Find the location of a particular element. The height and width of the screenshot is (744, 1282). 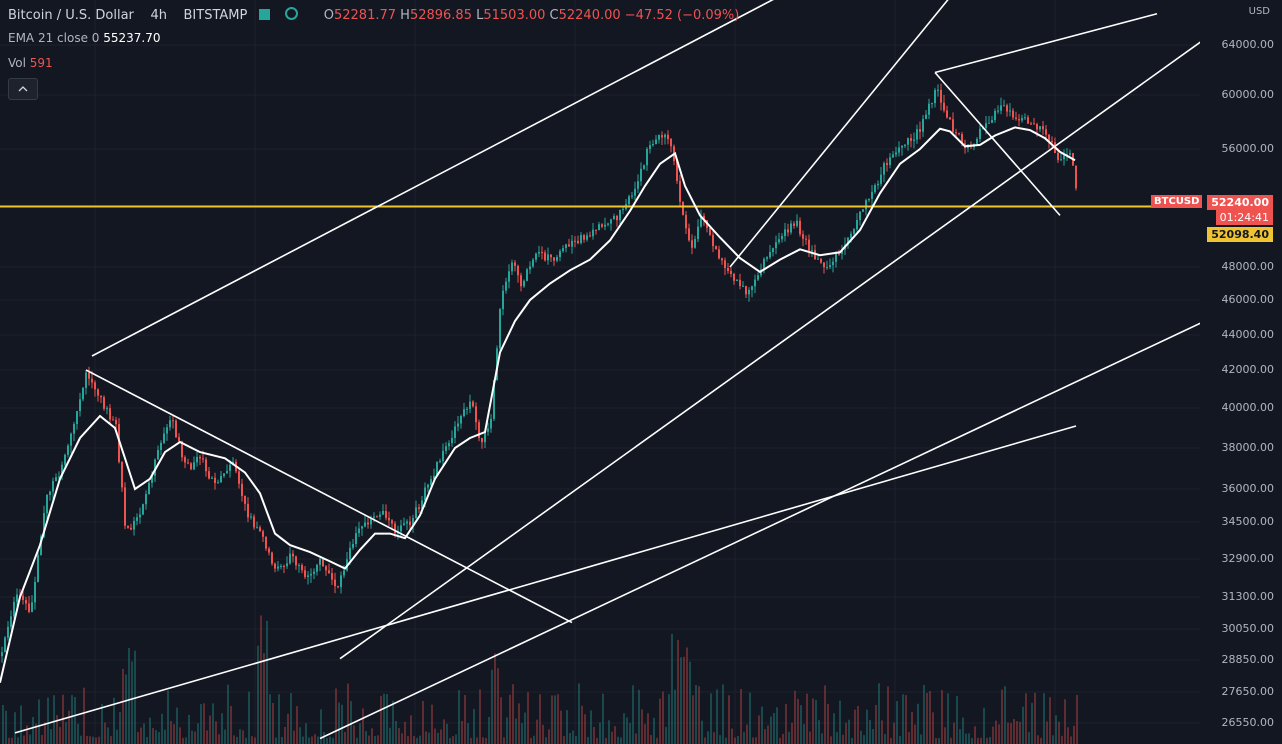

volume-value: 591 is located at coordinates (41, 63).